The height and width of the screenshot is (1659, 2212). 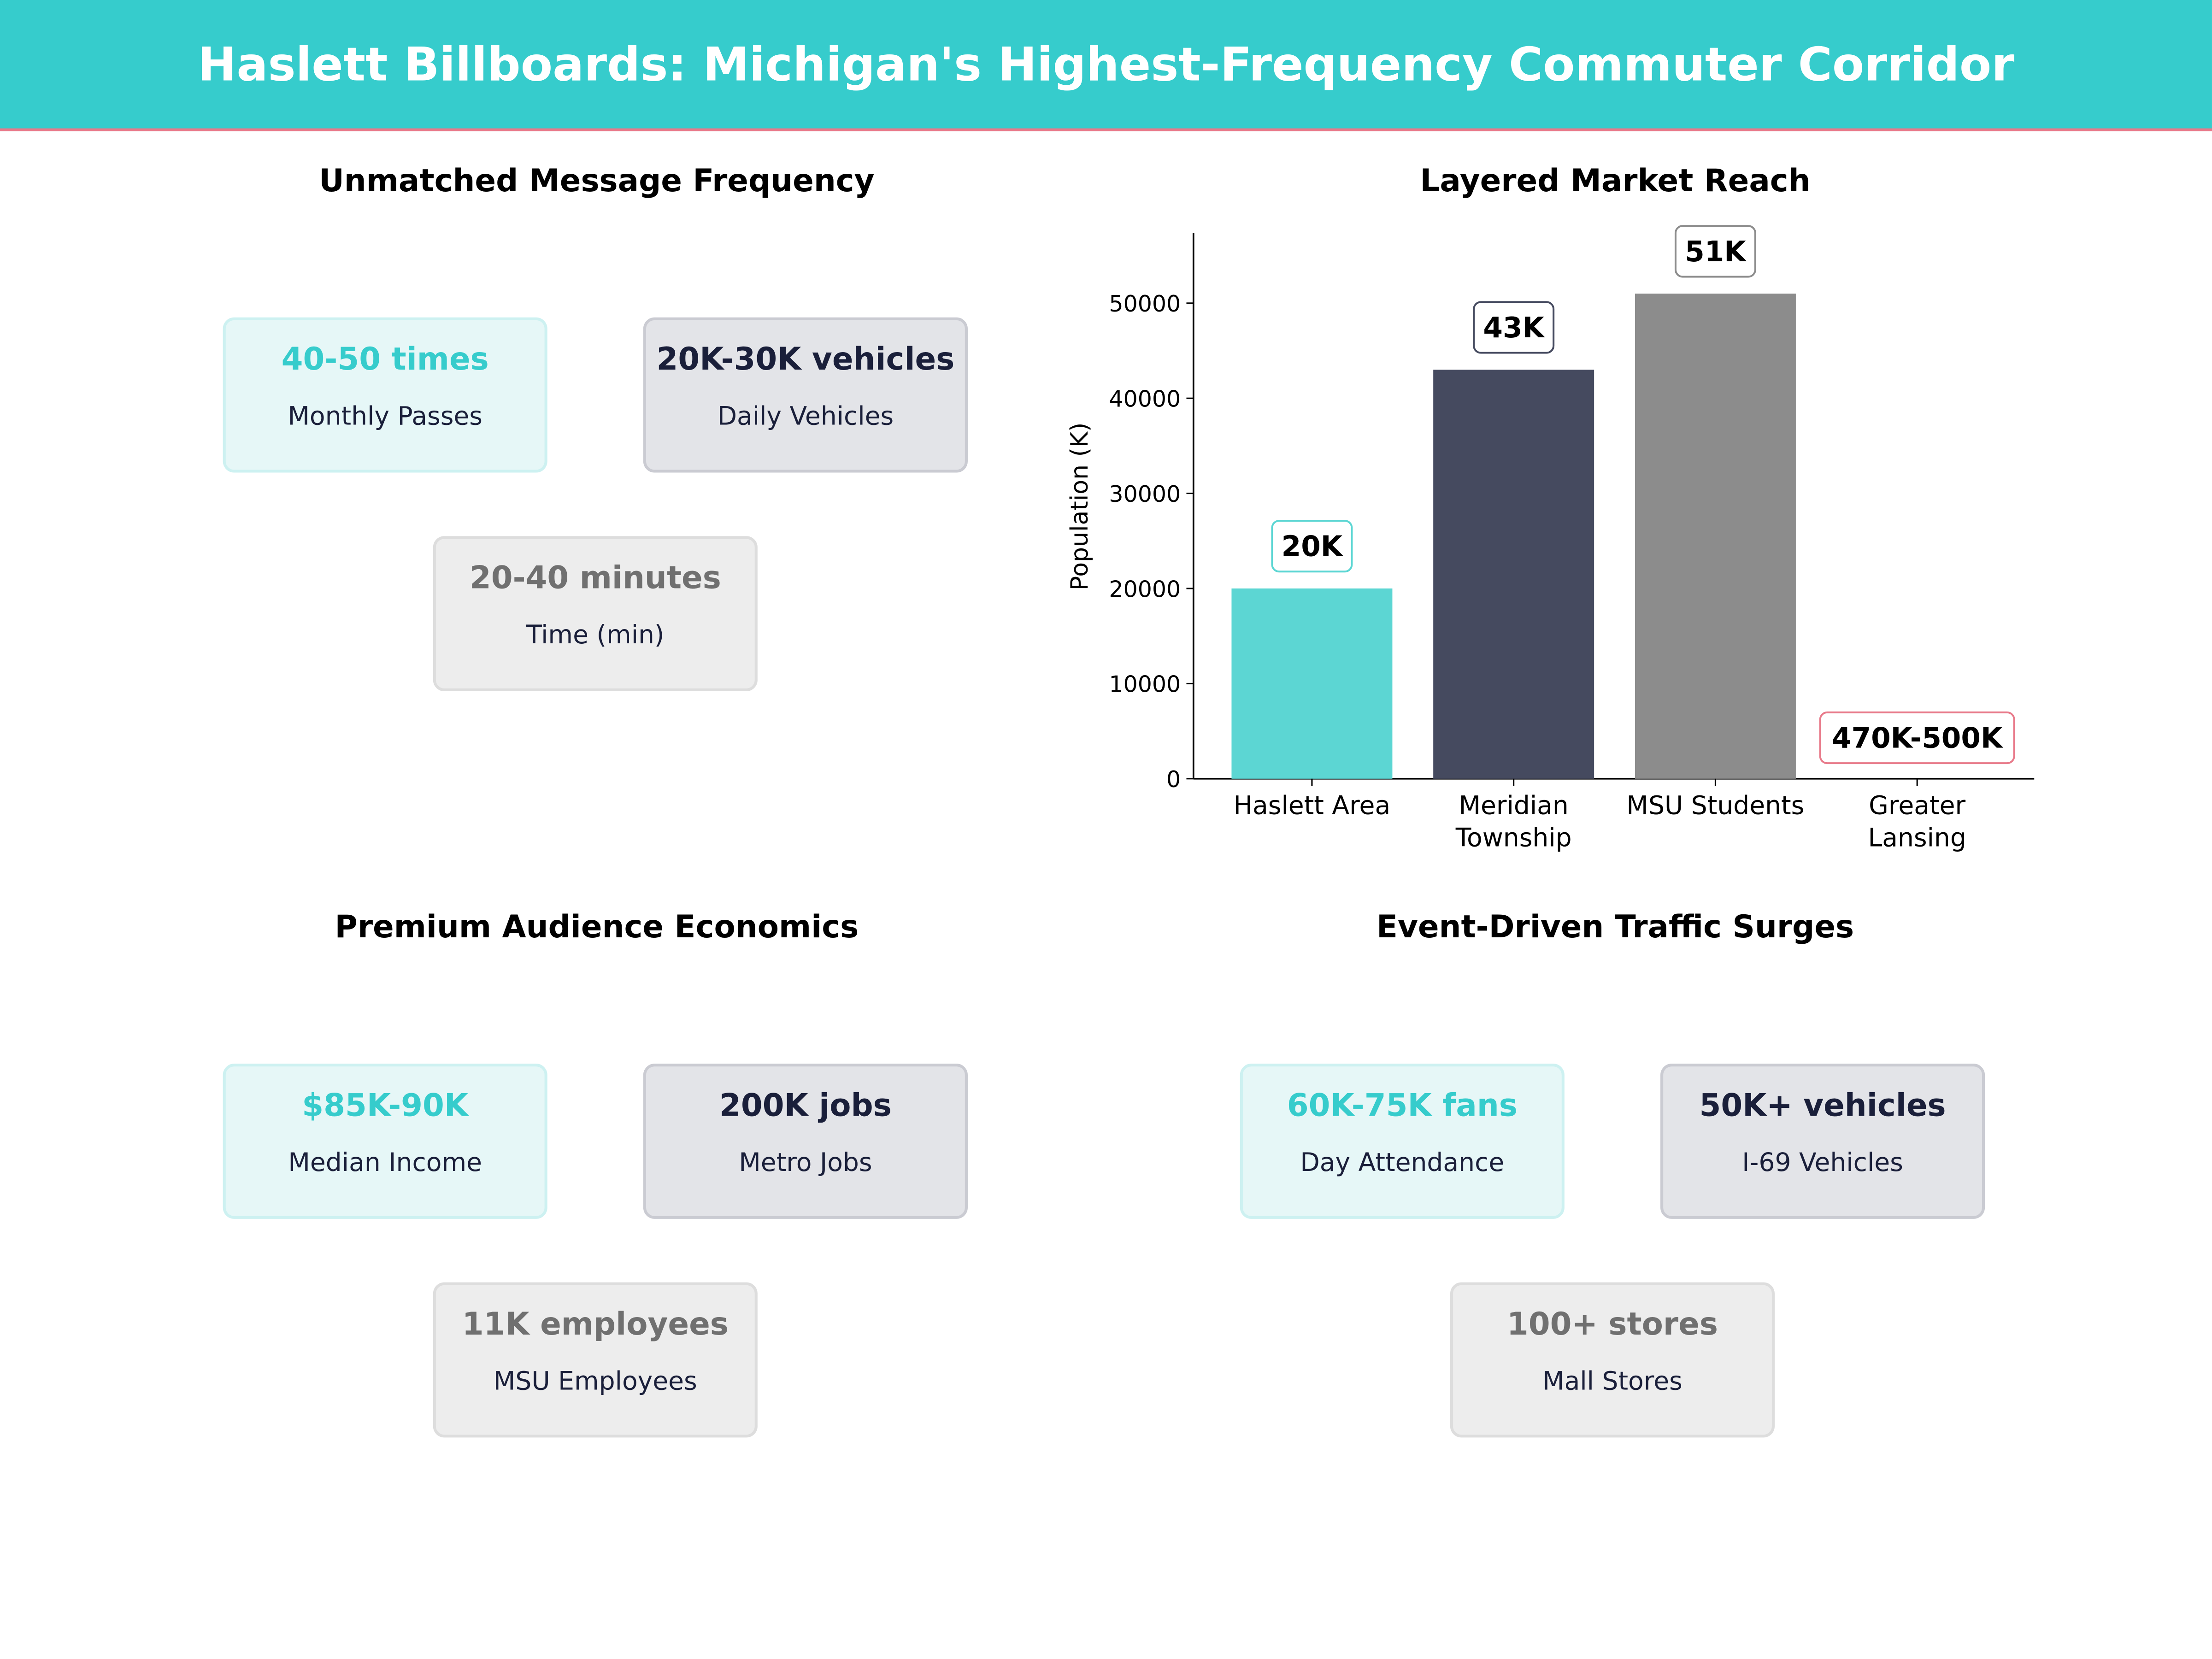 I want to click on stat-card-frequency: 40-50 times Monthly Passes, so click(x=385, y=395).